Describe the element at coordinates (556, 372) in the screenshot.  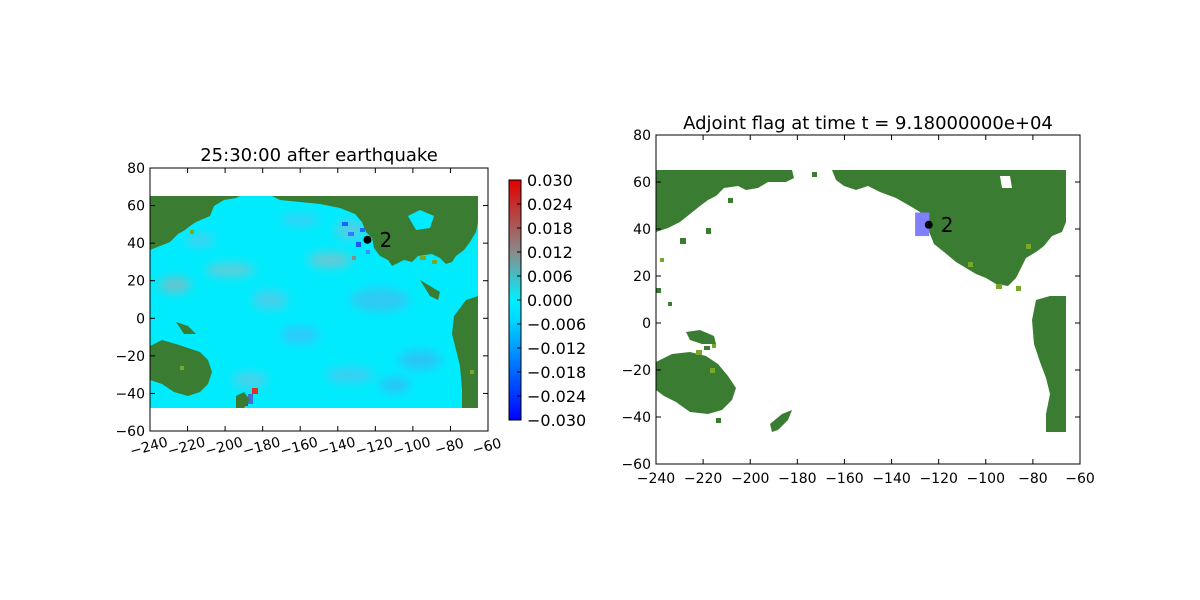
I see `colorbar-tick-label: −0.018` at that location.